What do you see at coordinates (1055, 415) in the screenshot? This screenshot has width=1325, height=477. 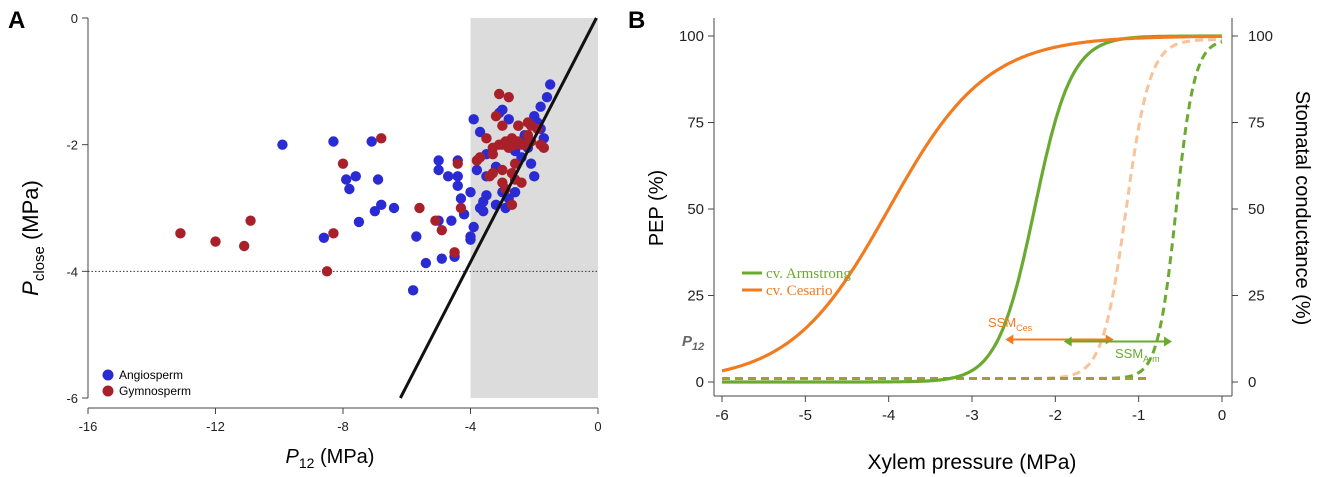 I see `x-tick-label: -2` at bounding box center [1055, 415].